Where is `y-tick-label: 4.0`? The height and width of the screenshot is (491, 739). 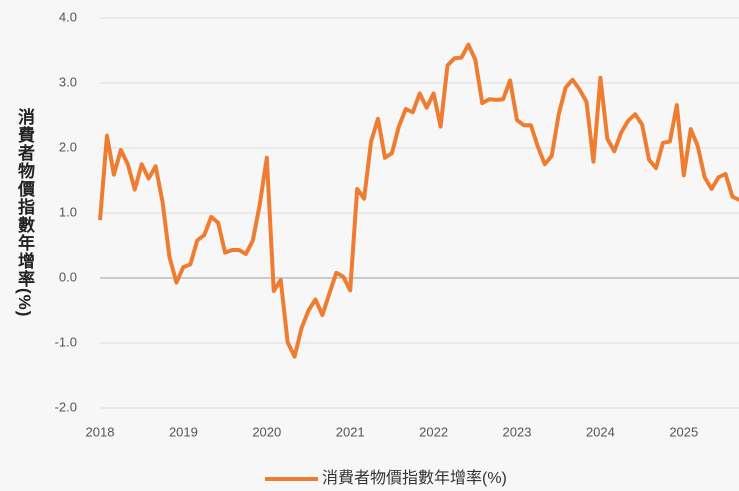 y-tick-label: 4.0 is located at coordinates (68, 16).